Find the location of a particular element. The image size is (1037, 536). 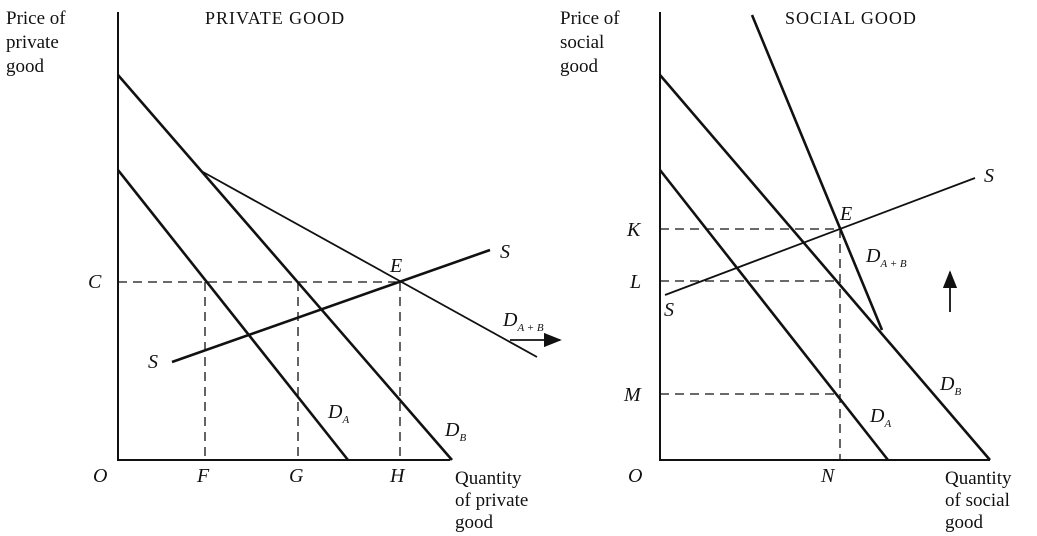

point-label: G is located at coordinates (296, 476).